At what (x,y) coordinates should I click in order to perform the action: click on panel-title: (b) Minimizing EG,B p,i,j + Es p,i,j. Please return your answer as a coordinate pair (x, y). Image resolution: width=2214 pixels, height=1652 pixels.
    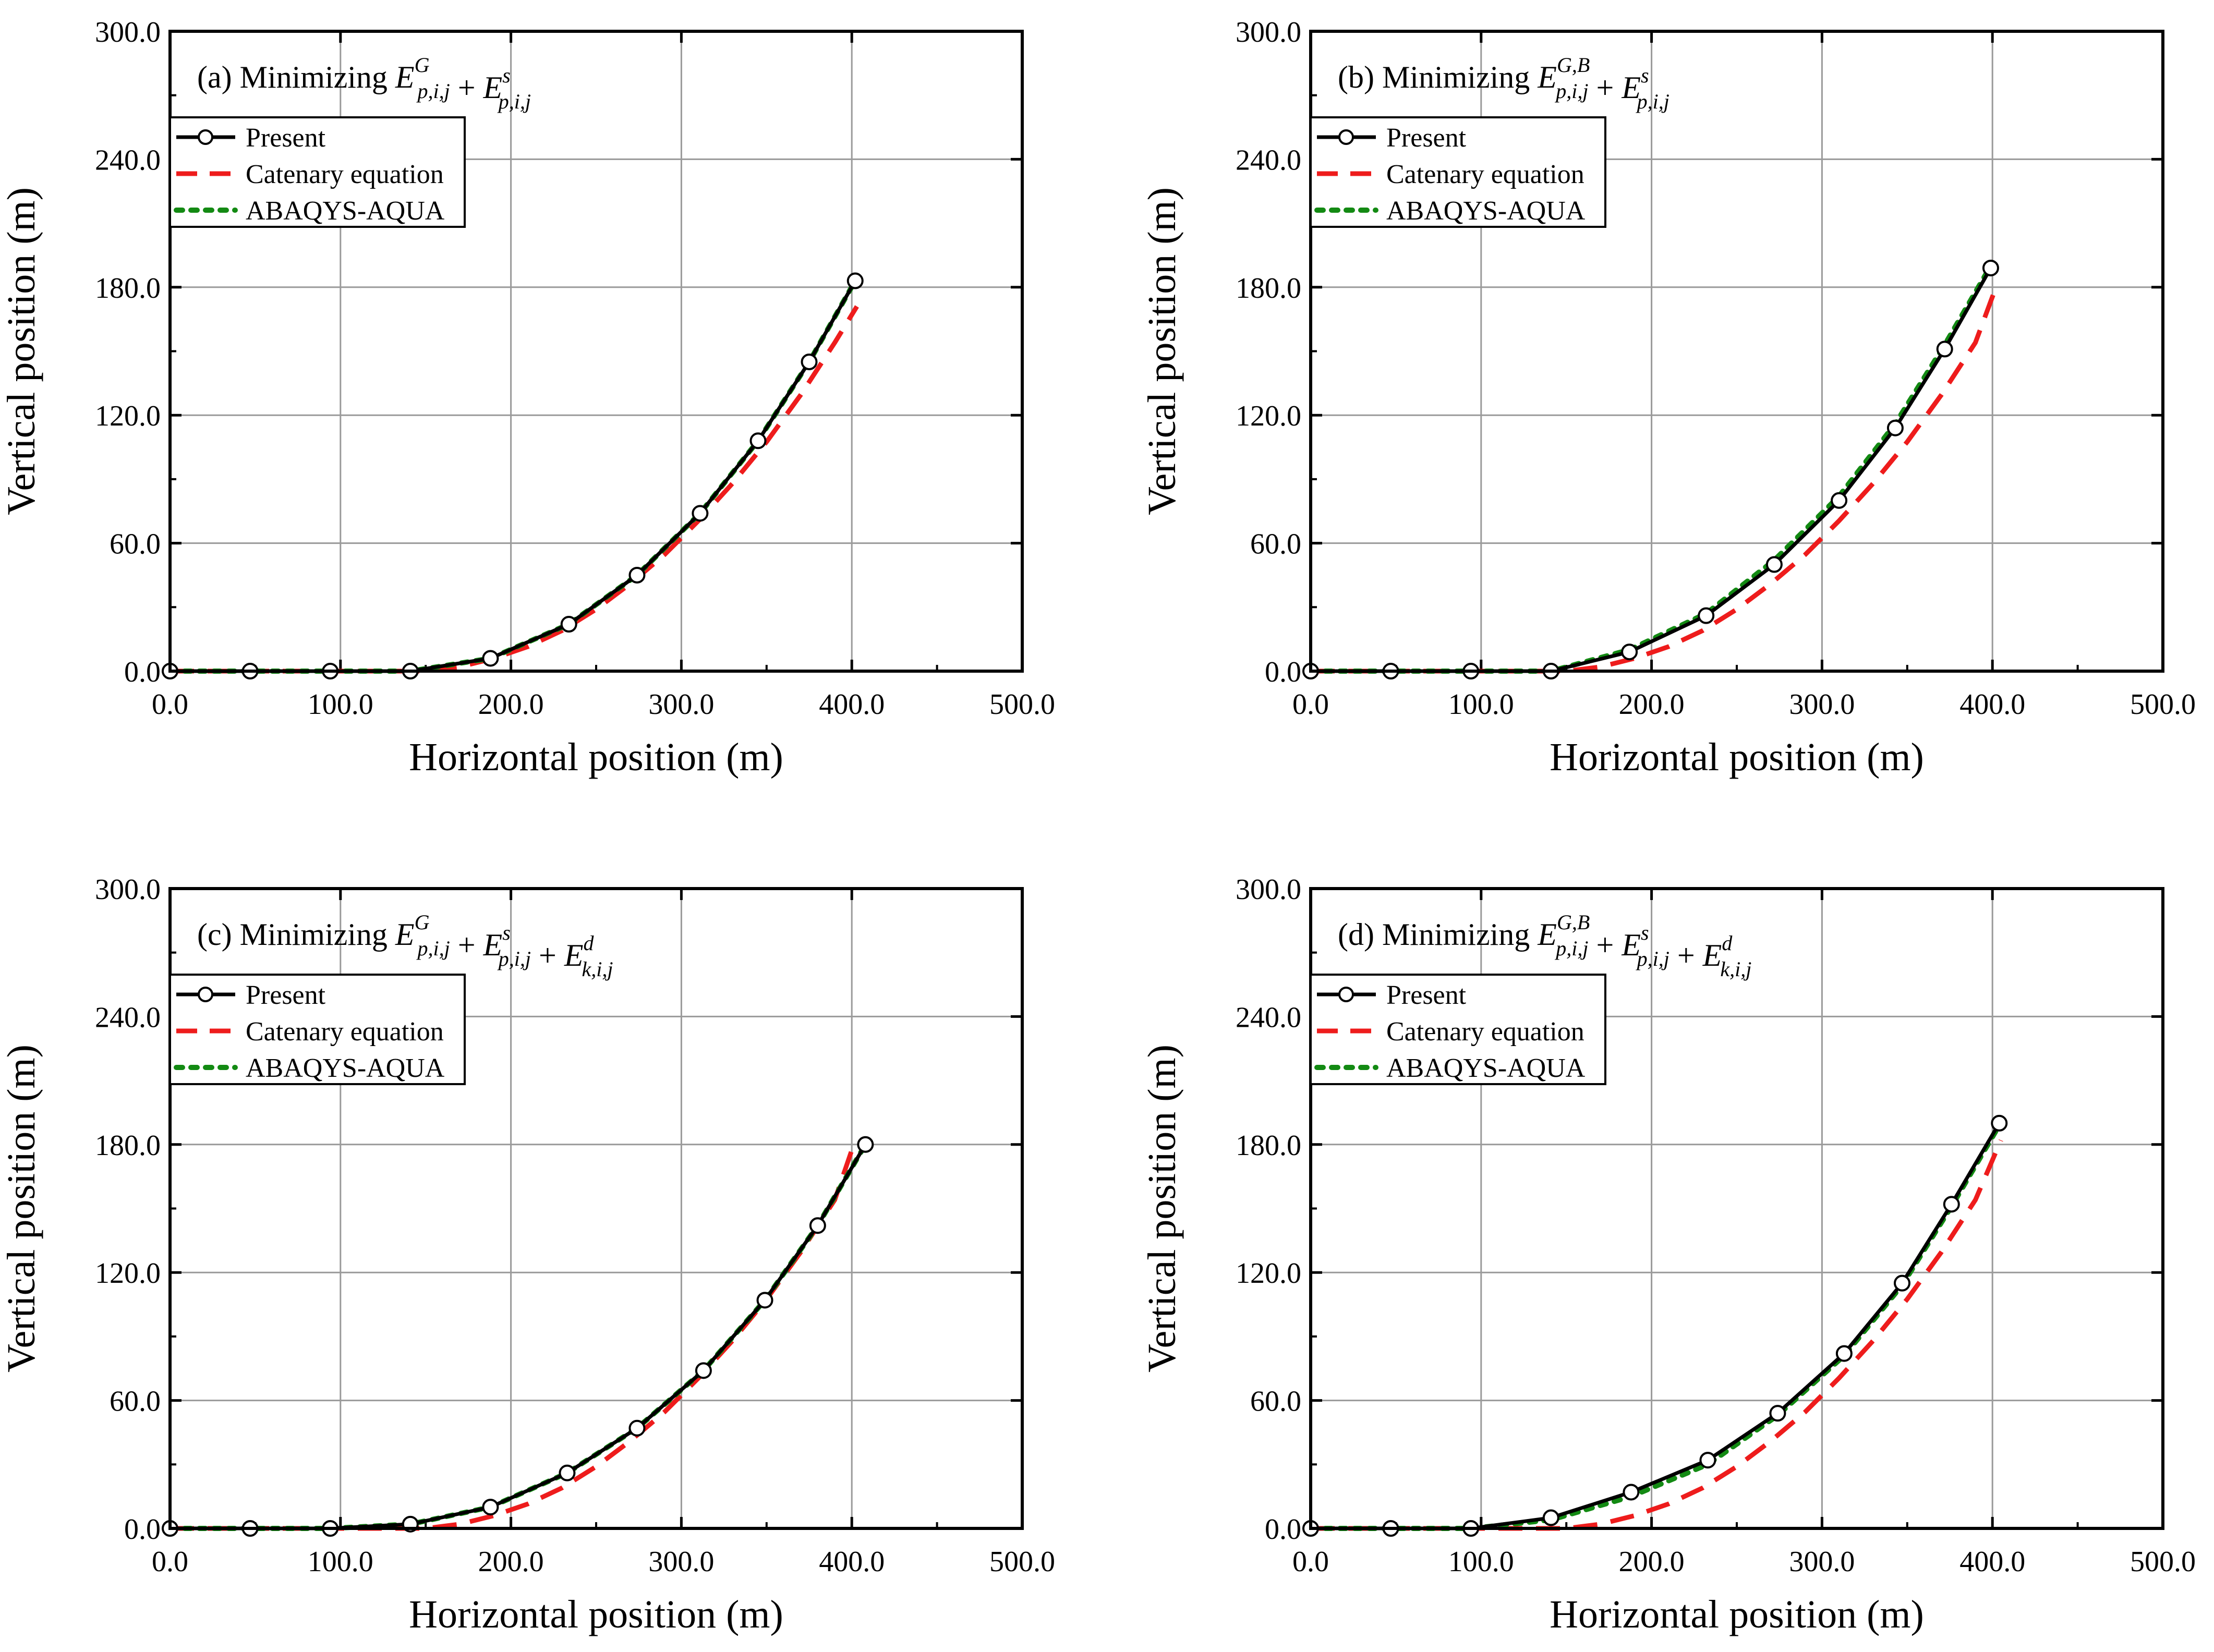
    Looking at the image, I should click on (1503, 83).